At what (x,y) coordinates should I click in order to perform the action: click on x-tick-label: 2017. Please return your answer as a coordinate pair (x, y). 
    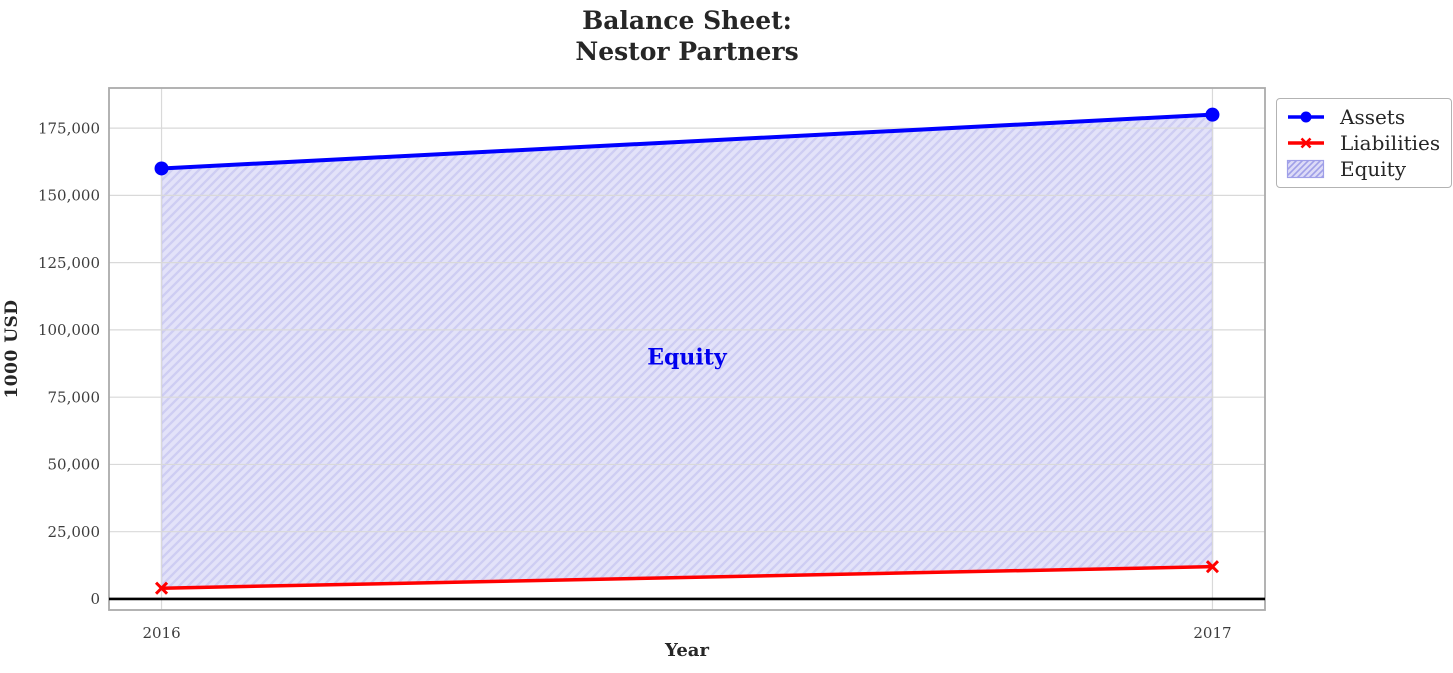
    Looking at the image, I should click on (1212, 633).